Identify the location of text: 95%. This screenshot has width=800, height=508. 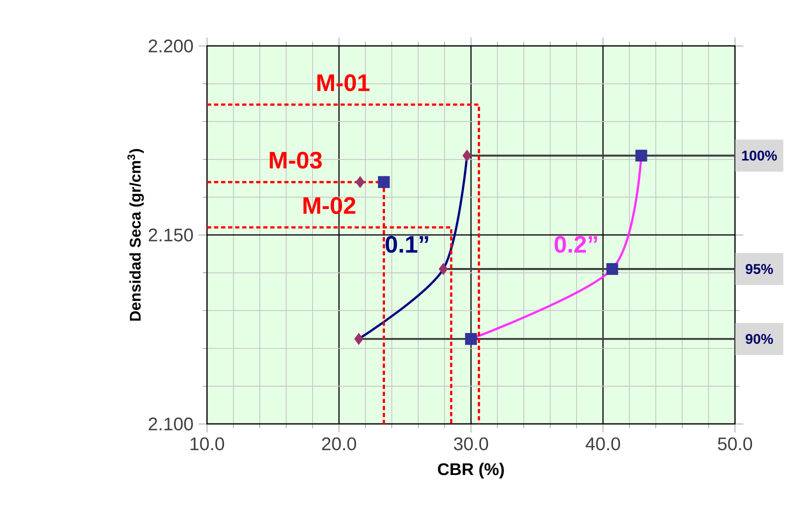
(759, 269).